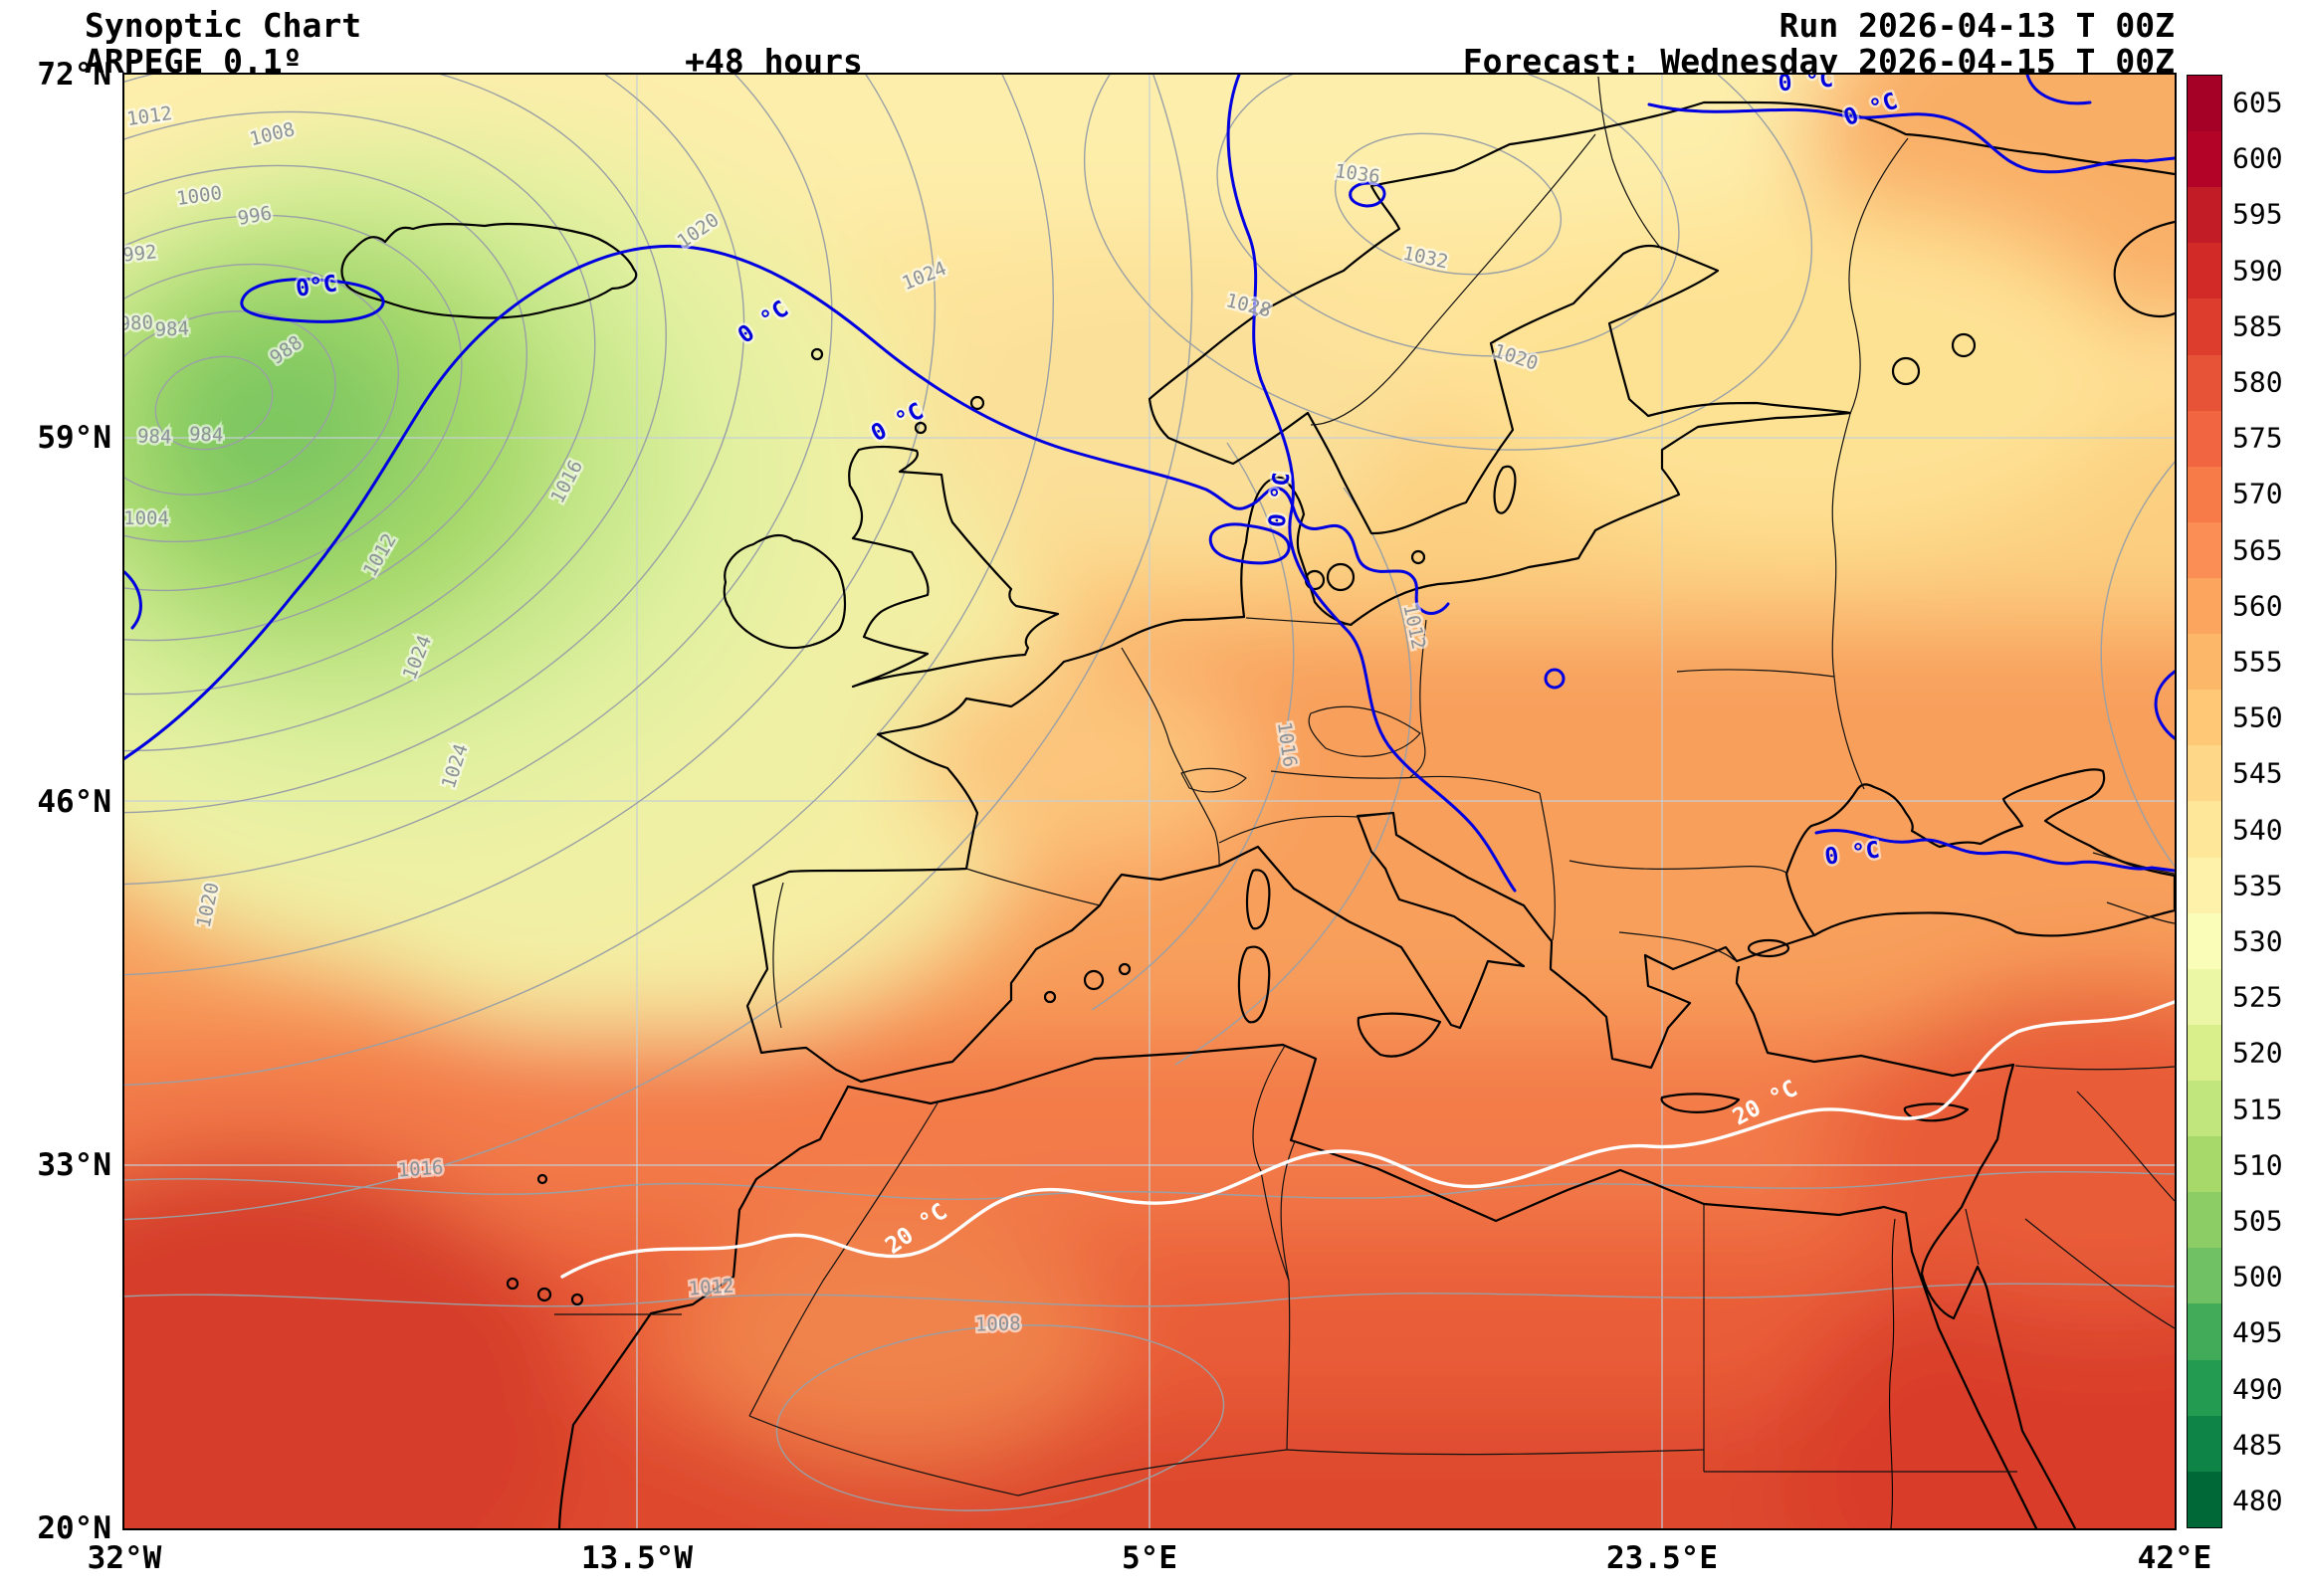  What do you see at coordinates (2257, 1165) in the screenshot?
I see `colorbar-tick-label: 510` at bounding box center [2257, 1165].